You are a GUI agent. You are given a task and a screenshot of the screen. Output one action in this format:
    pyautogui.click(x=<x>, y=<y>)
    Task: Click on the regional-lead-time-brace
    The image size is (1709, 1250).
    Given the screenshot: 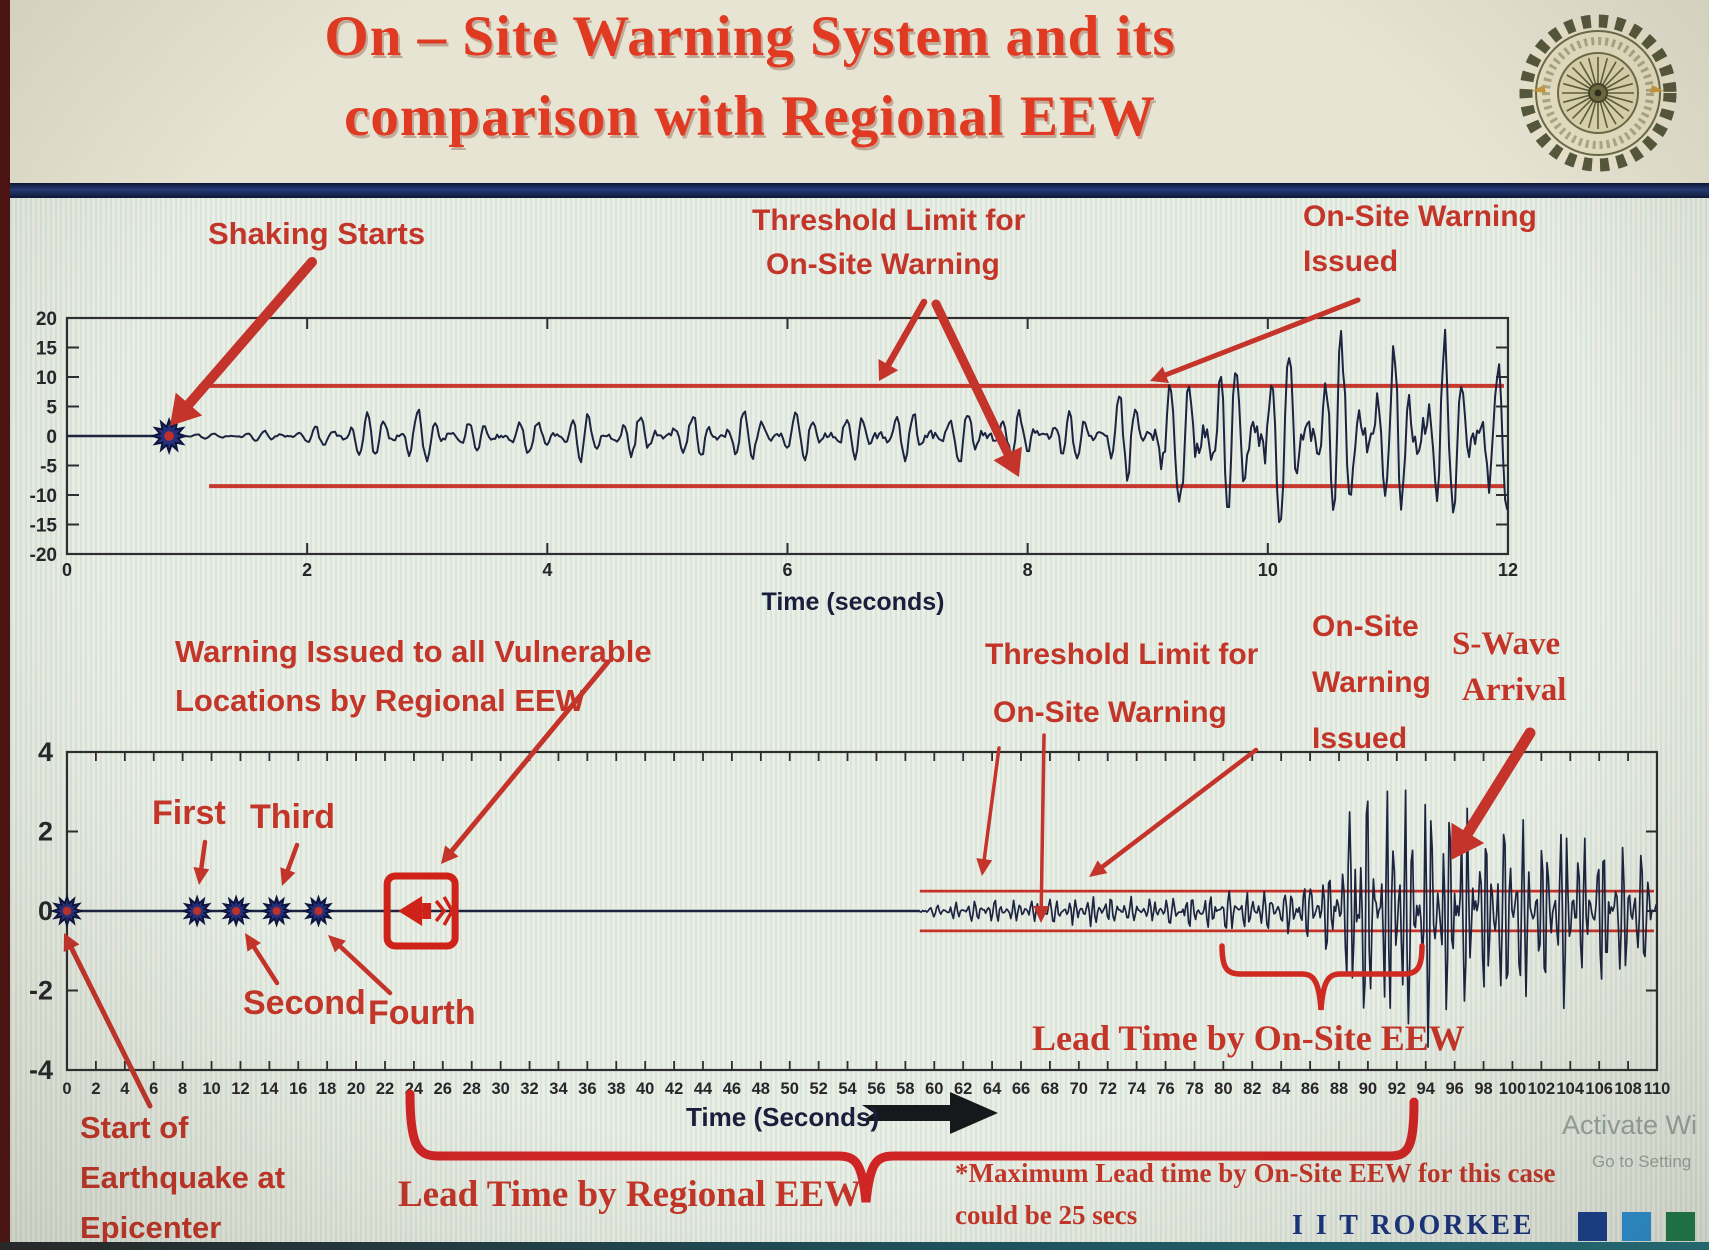 What is the action you would take?
    pyautogui.click(x=912, y=1146)
    